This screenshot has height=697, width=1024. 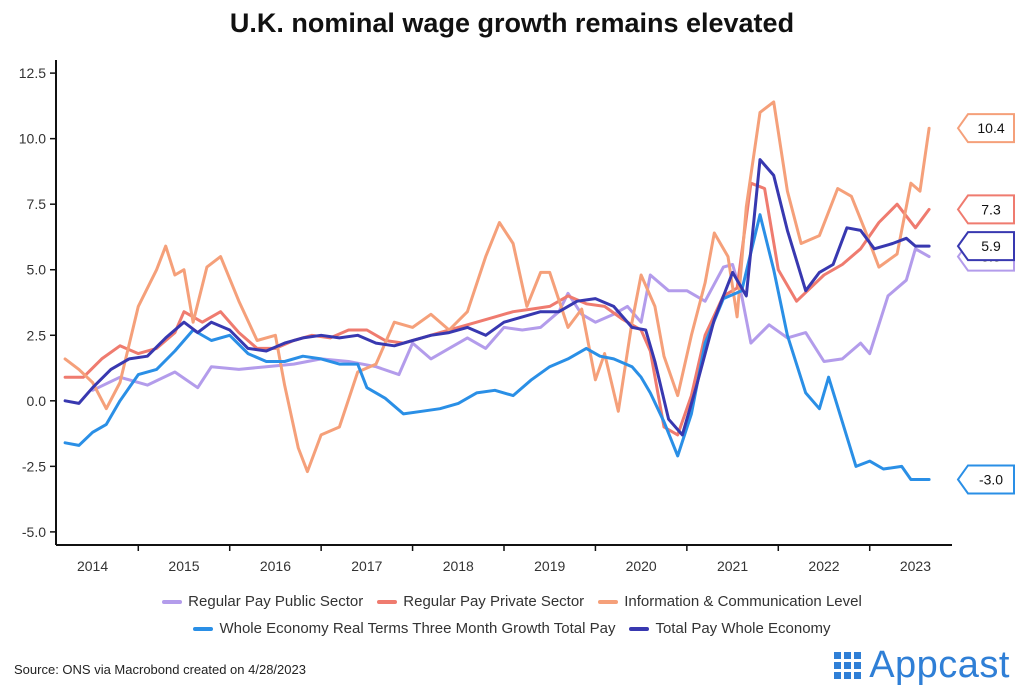 I want to click on end-labels: 5.57.310.4-3.05.9, so click(x=985, y=304).